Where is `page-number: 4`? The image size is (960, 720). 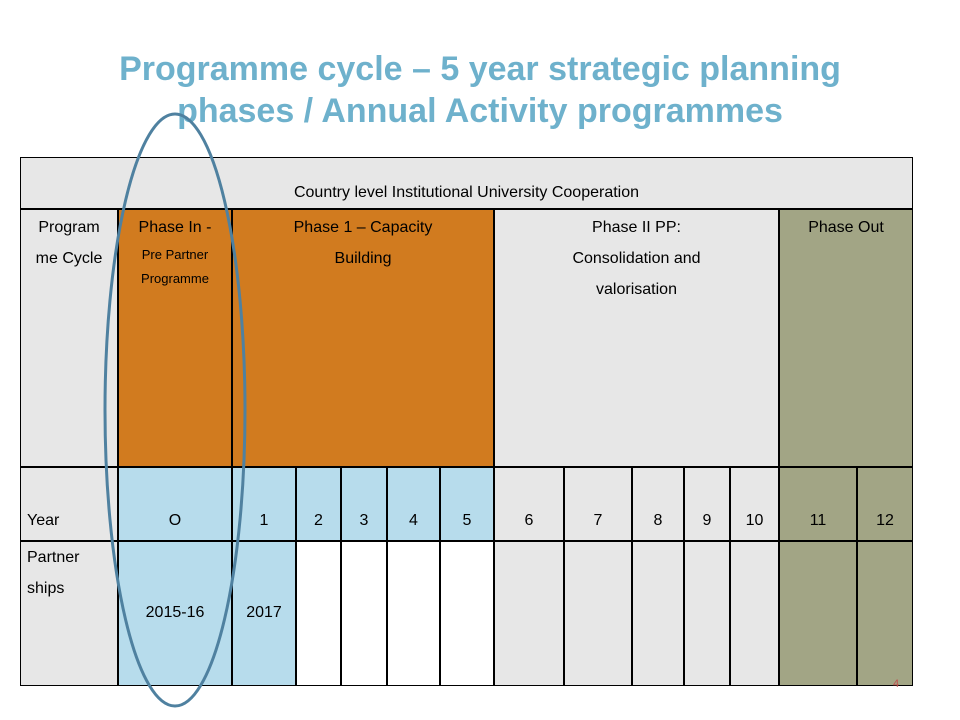 page-number: 4 is located at coordinates (896, 684).